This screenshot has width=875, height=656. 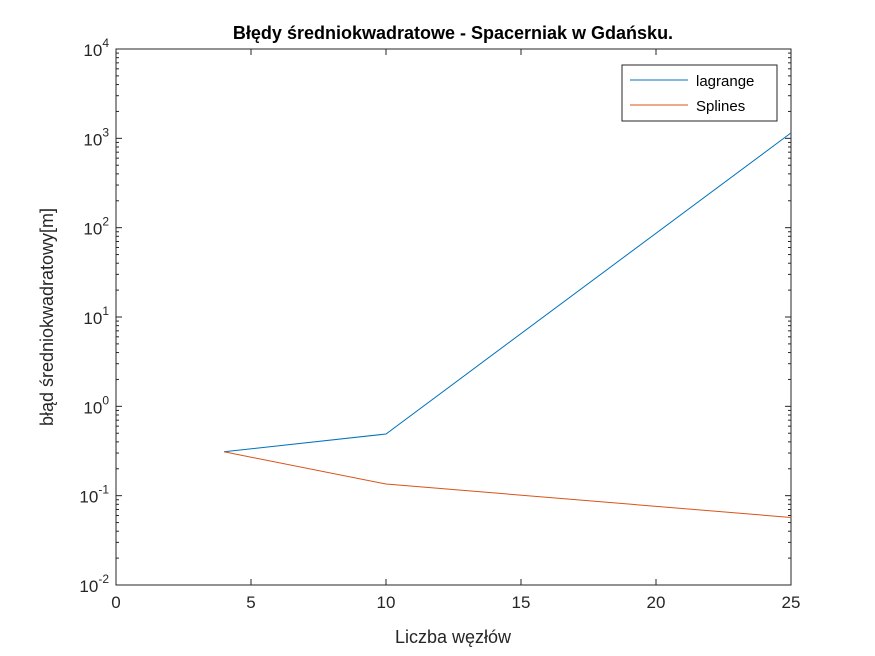 I want to click on y-tick-label: 10⁰, so click(x=96, y=405).